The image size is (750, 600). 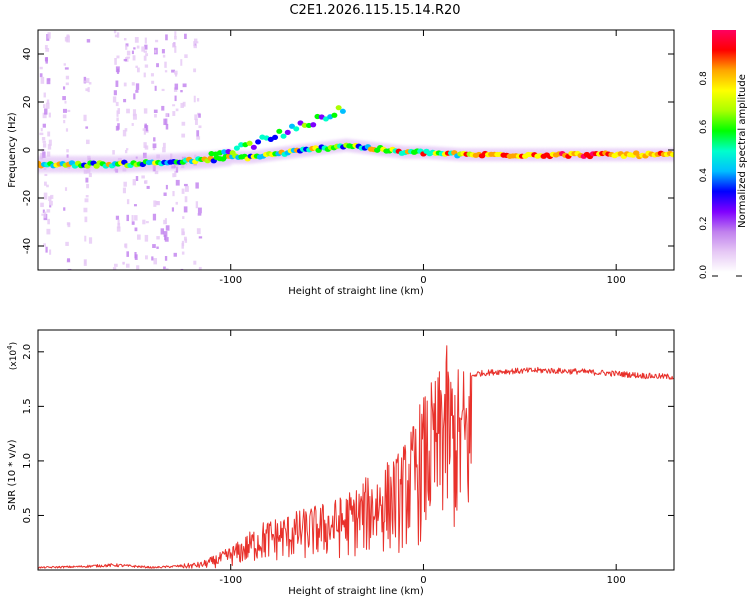 What do you see at coordinates (423, 280) in the screenshot?
I see `top-xtick-label: 0` at bounding box center [423, 280].